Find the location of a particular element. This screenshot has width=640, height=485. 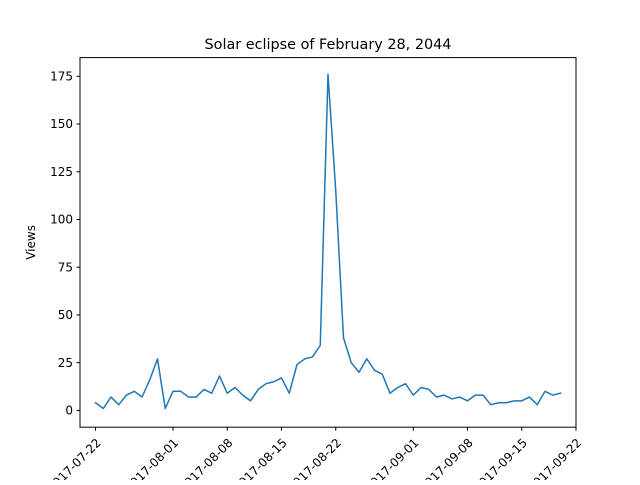

chart-title: Solar eclipse of February 28, 2044 is located at coordinates (328, 45).